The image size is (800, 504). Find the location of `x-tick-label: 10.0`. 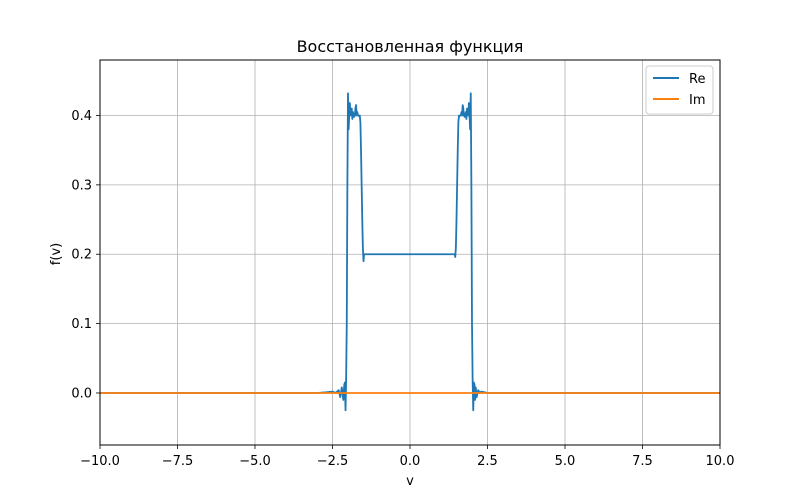

x-tick-label: 10.0 is located at coordinates (720, 461).